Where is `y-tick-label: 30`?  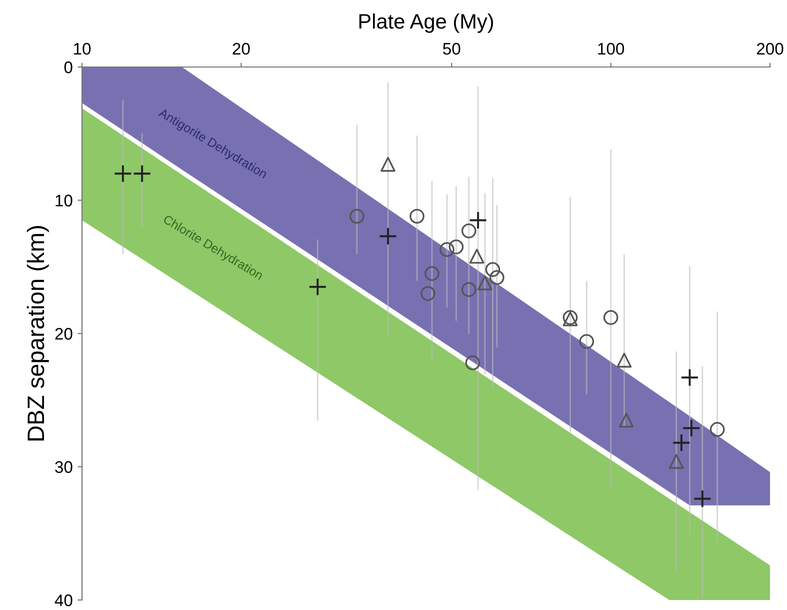
y-tick-label: 30 is located at coordinates (63, 467).